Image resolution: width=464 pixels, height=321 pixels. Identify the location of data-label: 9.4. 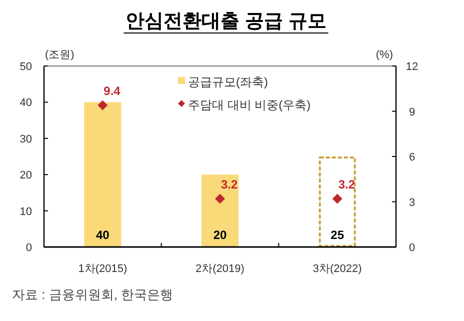
(112, 91).